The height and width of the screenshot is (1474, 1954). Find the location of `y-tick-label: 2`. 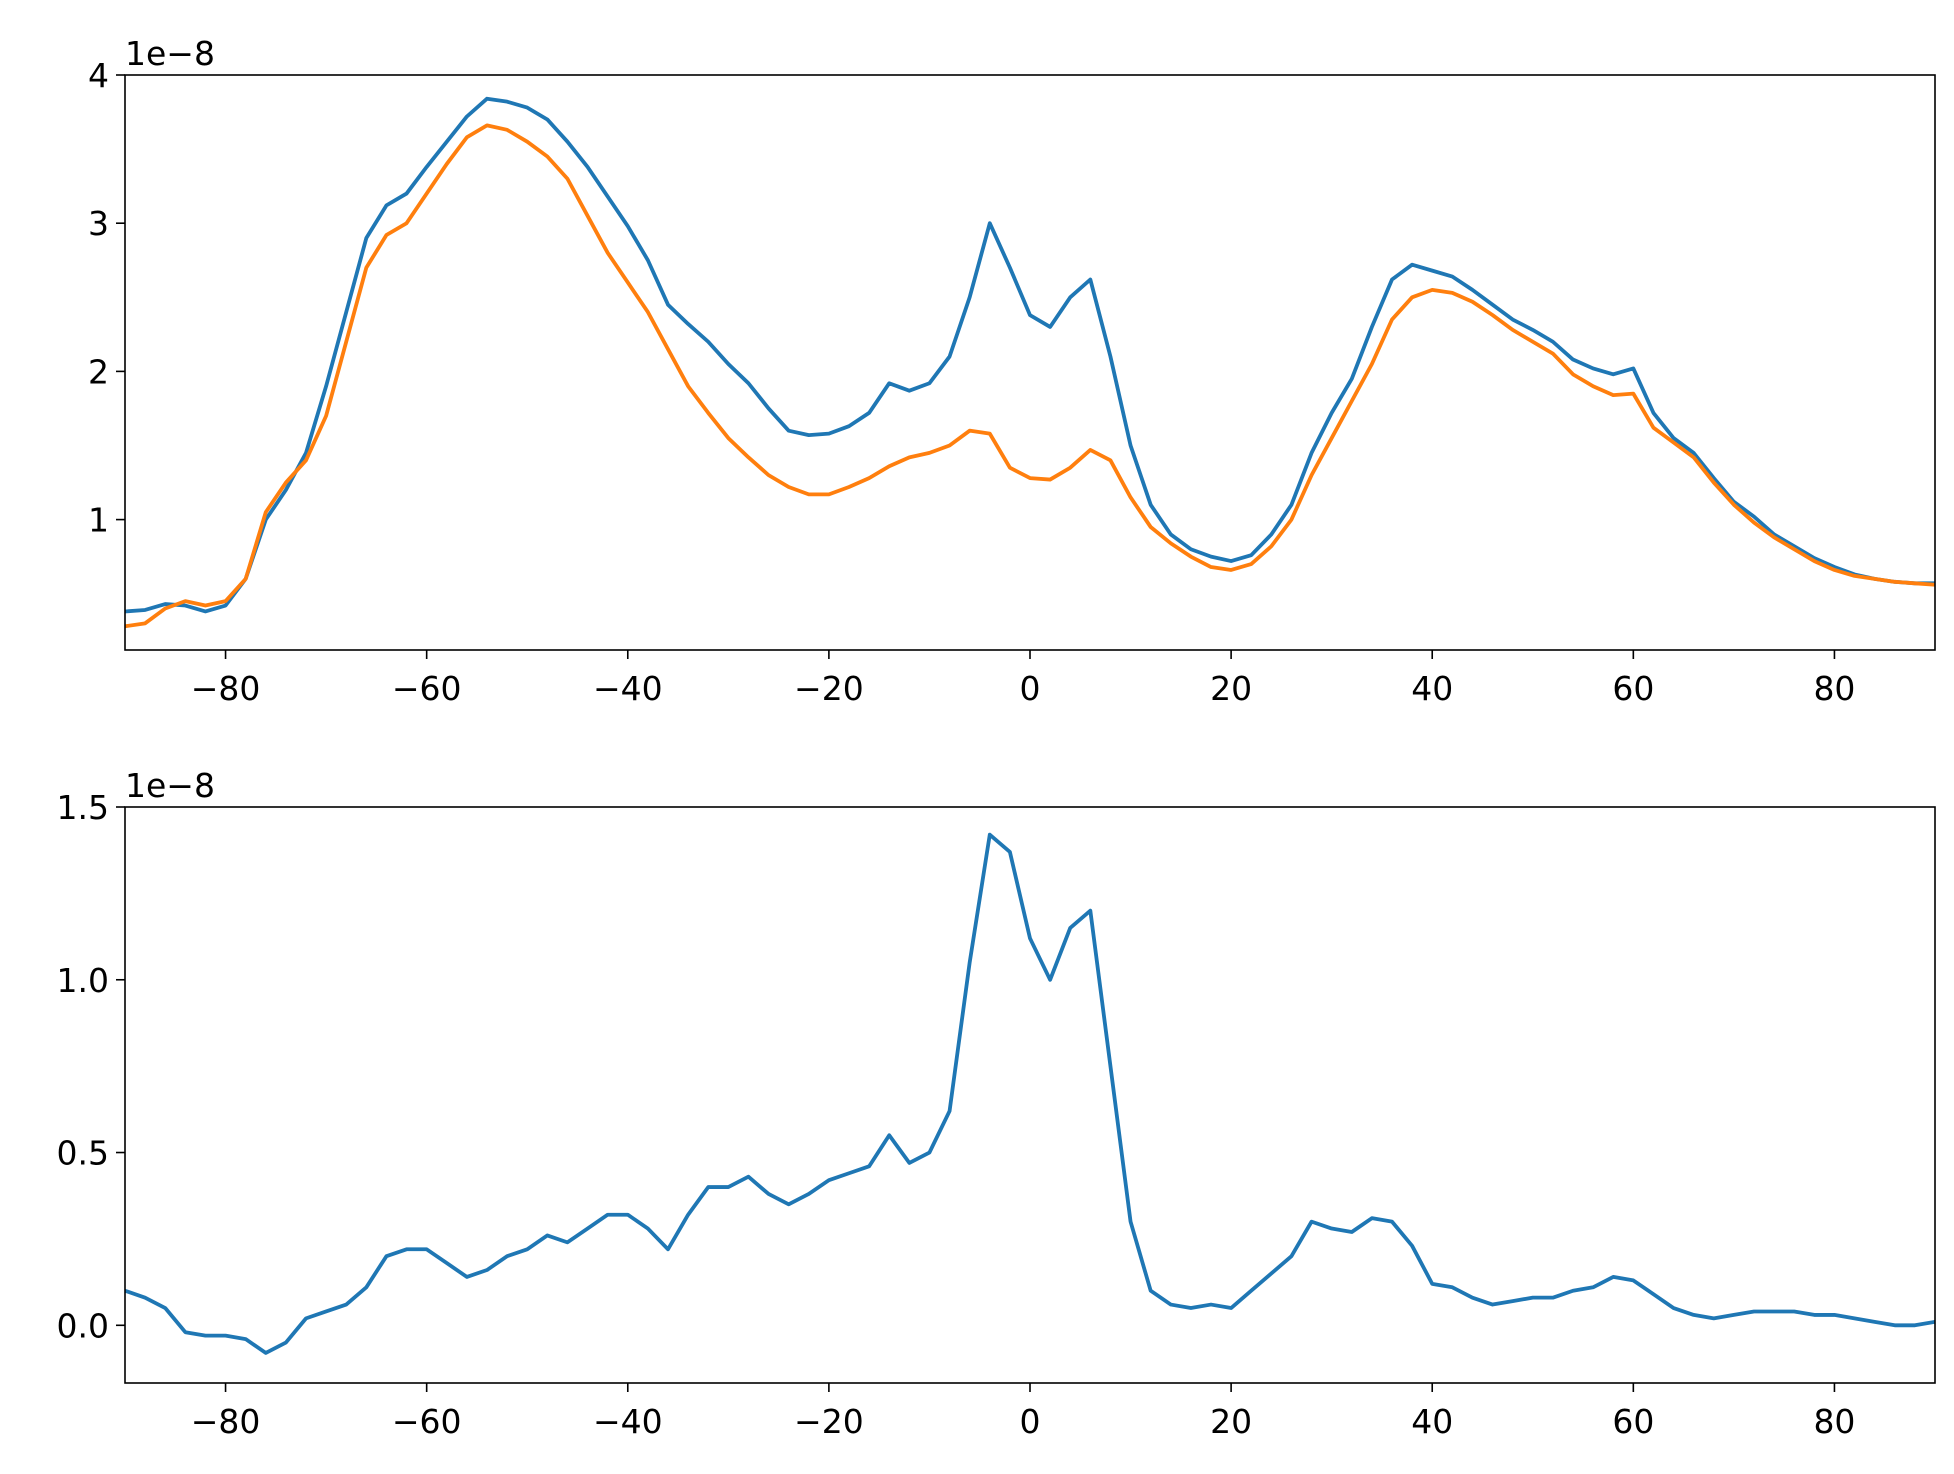

y-tick-label: 2 is located at coordinates (98, 371).